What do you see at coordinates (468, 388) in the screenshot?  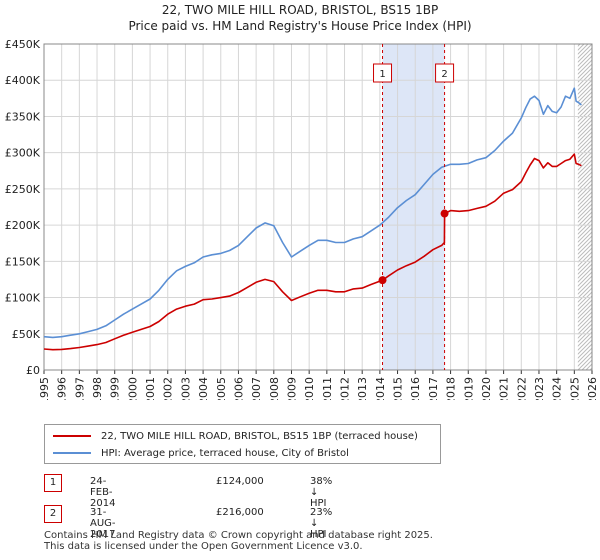 I see `x-tick-label: 2019` at bounding box center [468, 388].